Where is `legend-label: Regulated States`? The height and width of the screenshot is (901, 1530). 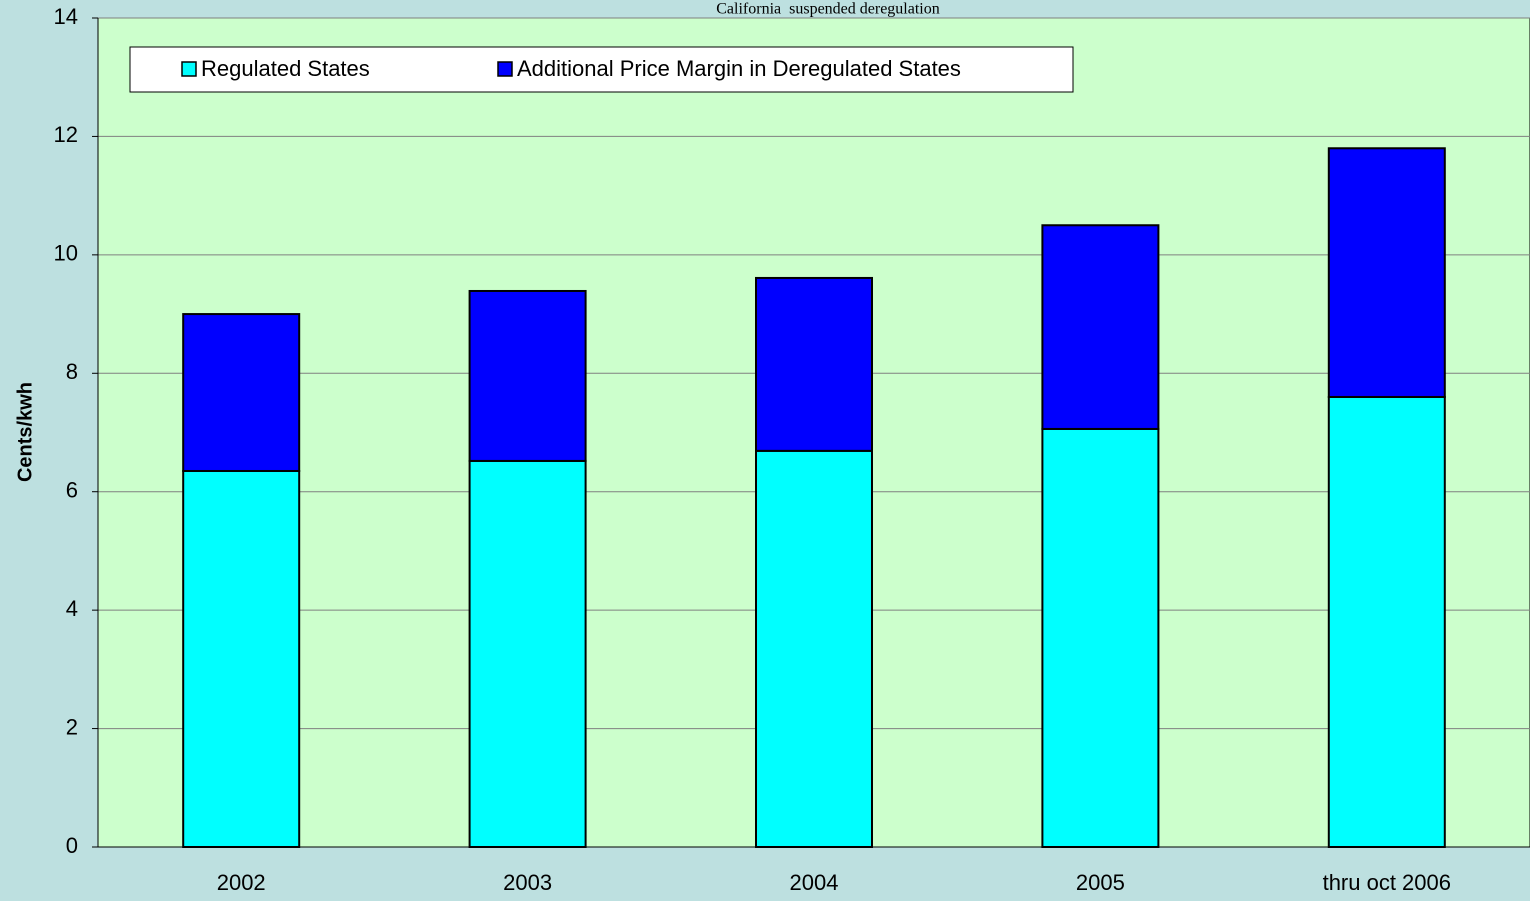
legend-label: Regulated States is located at coordinates (285, 68).